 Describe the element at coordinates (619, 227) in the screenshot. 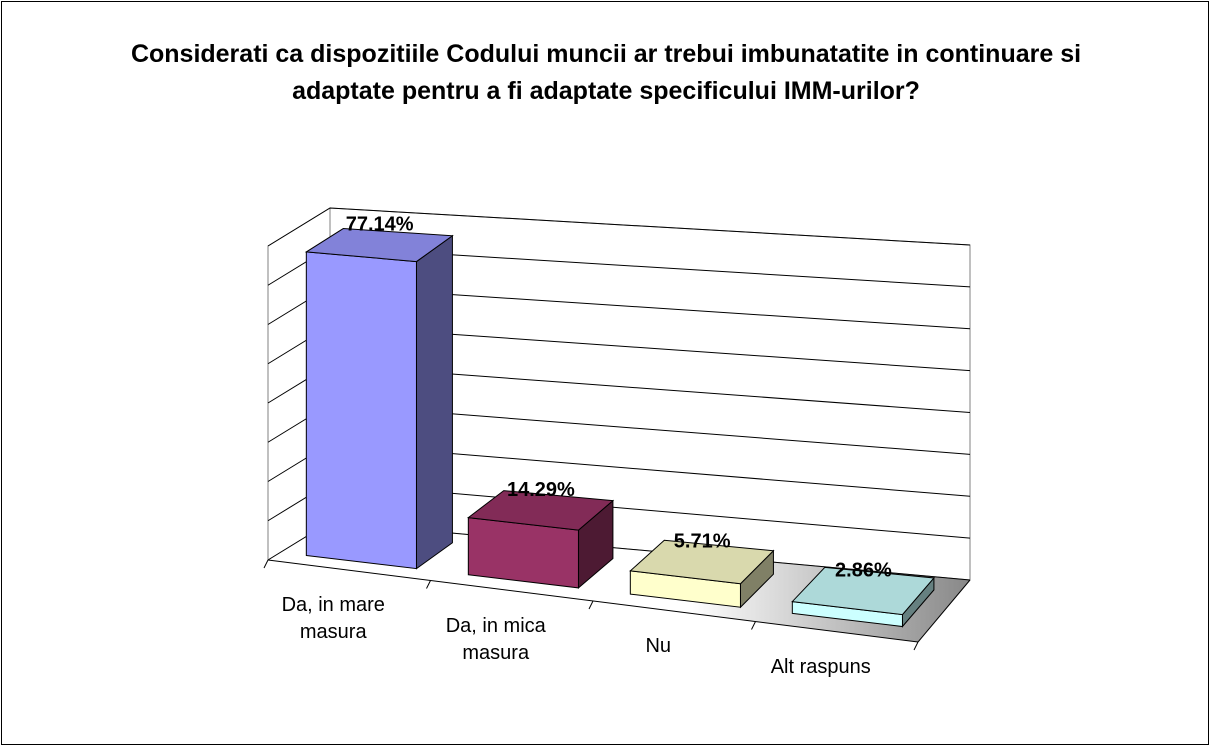

I see `grid-line` at that location.